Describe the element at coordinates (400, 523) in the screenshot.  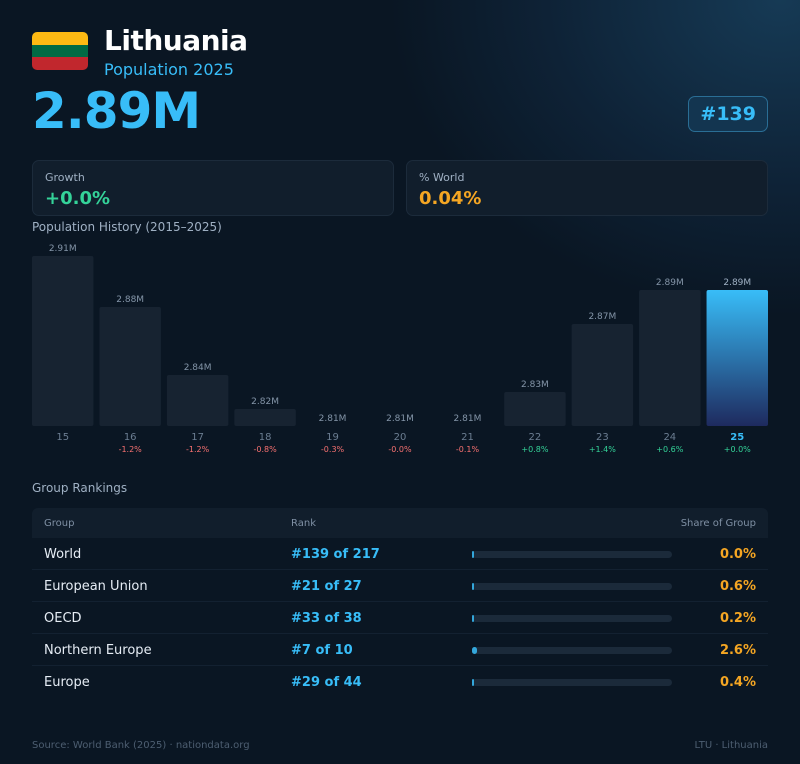
I see `rankings-table-header: Group Rank Share of Group` at that location.